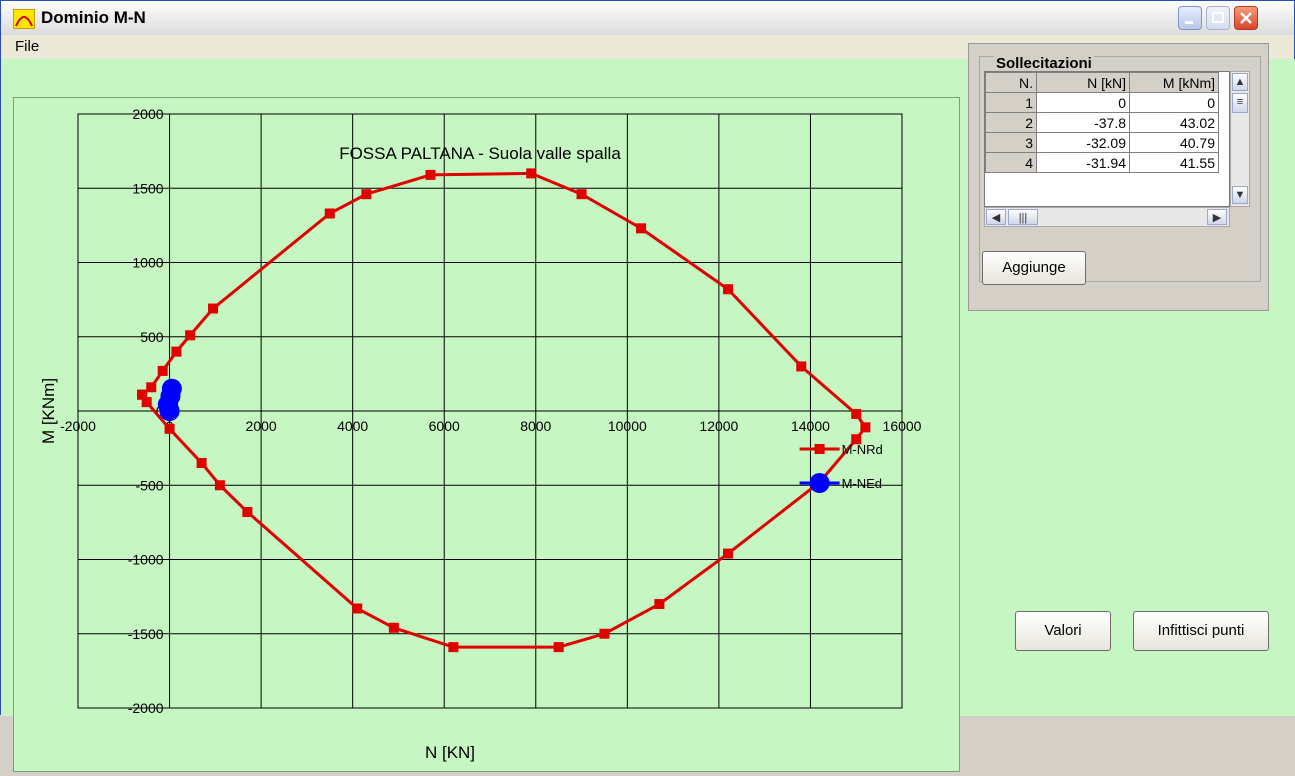 The height and width of the screenshot is (776, 1295). I want to click on legend-marker-M-NEd, so click(819, 483).